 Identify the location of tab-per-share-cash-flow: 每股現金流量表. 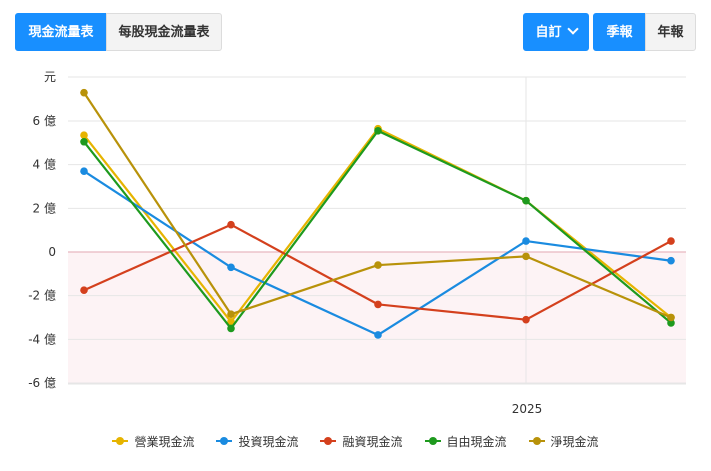
(164, 32).